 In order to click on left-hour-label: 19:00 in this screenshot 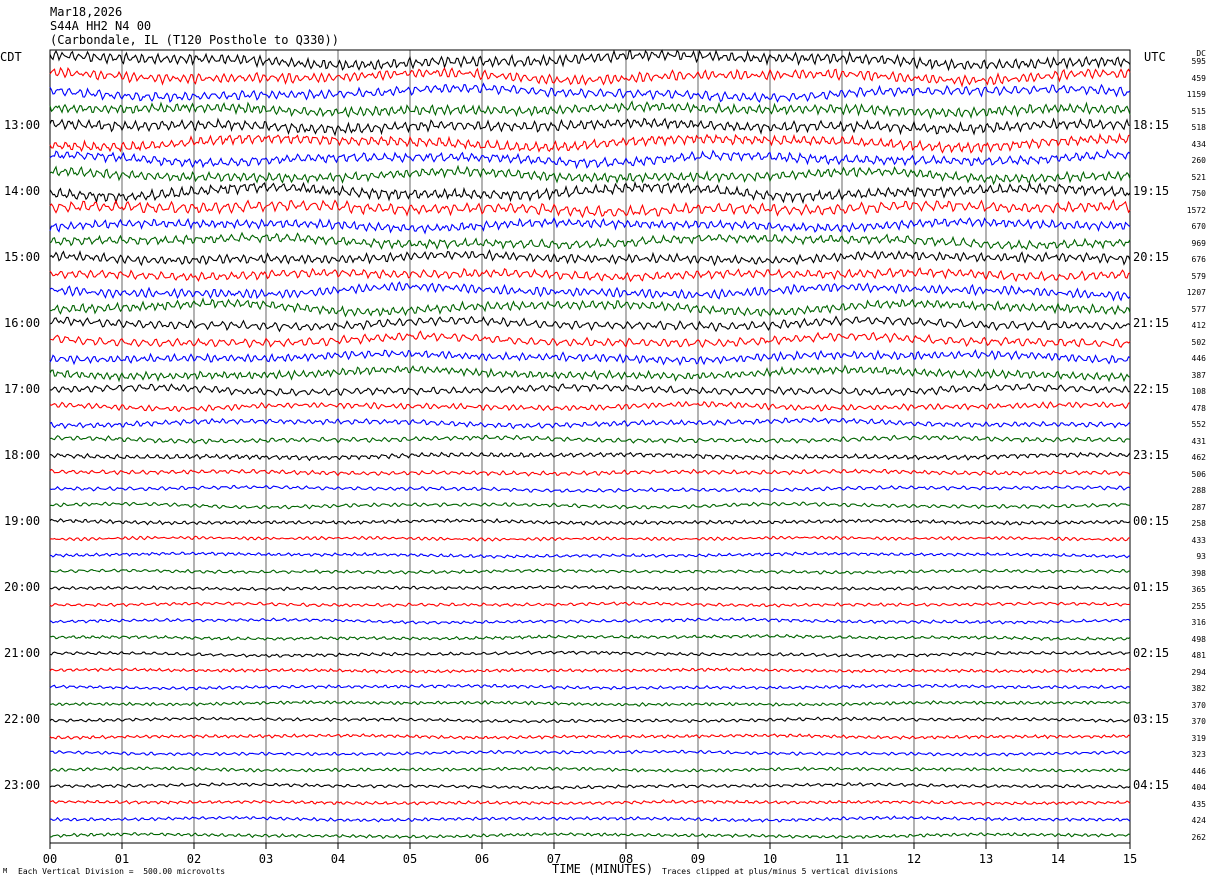, I will do `click(22, 521)`.